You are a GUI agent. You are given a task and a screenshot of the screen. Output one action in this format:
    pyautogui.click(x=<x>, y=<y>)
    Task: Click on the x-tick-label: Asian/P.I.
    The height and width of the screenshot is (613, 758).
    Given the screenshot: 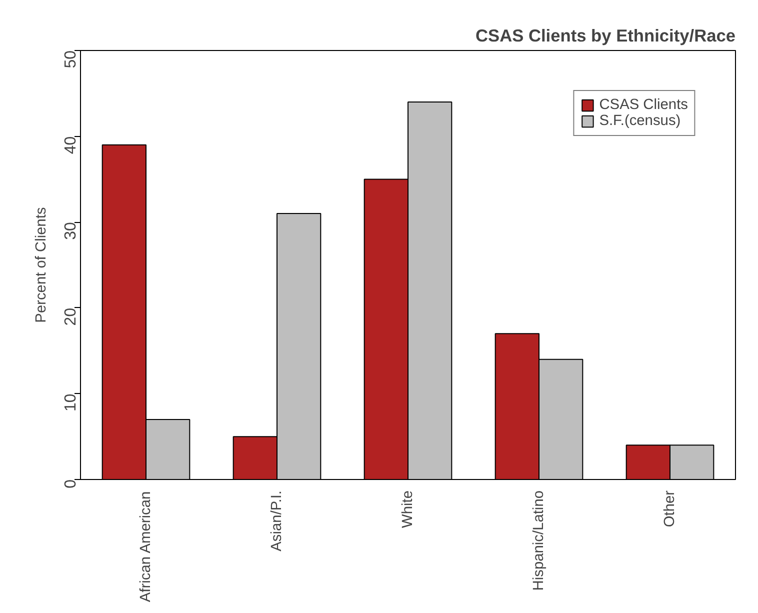 What is the action you would take?
    pyautogui.click(x=277, y=521)
    